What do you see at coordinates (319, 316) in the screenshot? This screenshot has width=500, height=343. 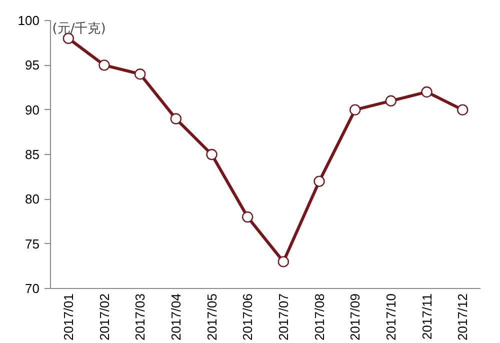 I see `x-tick-label: 2017/08` at bounding box center [319, 316].